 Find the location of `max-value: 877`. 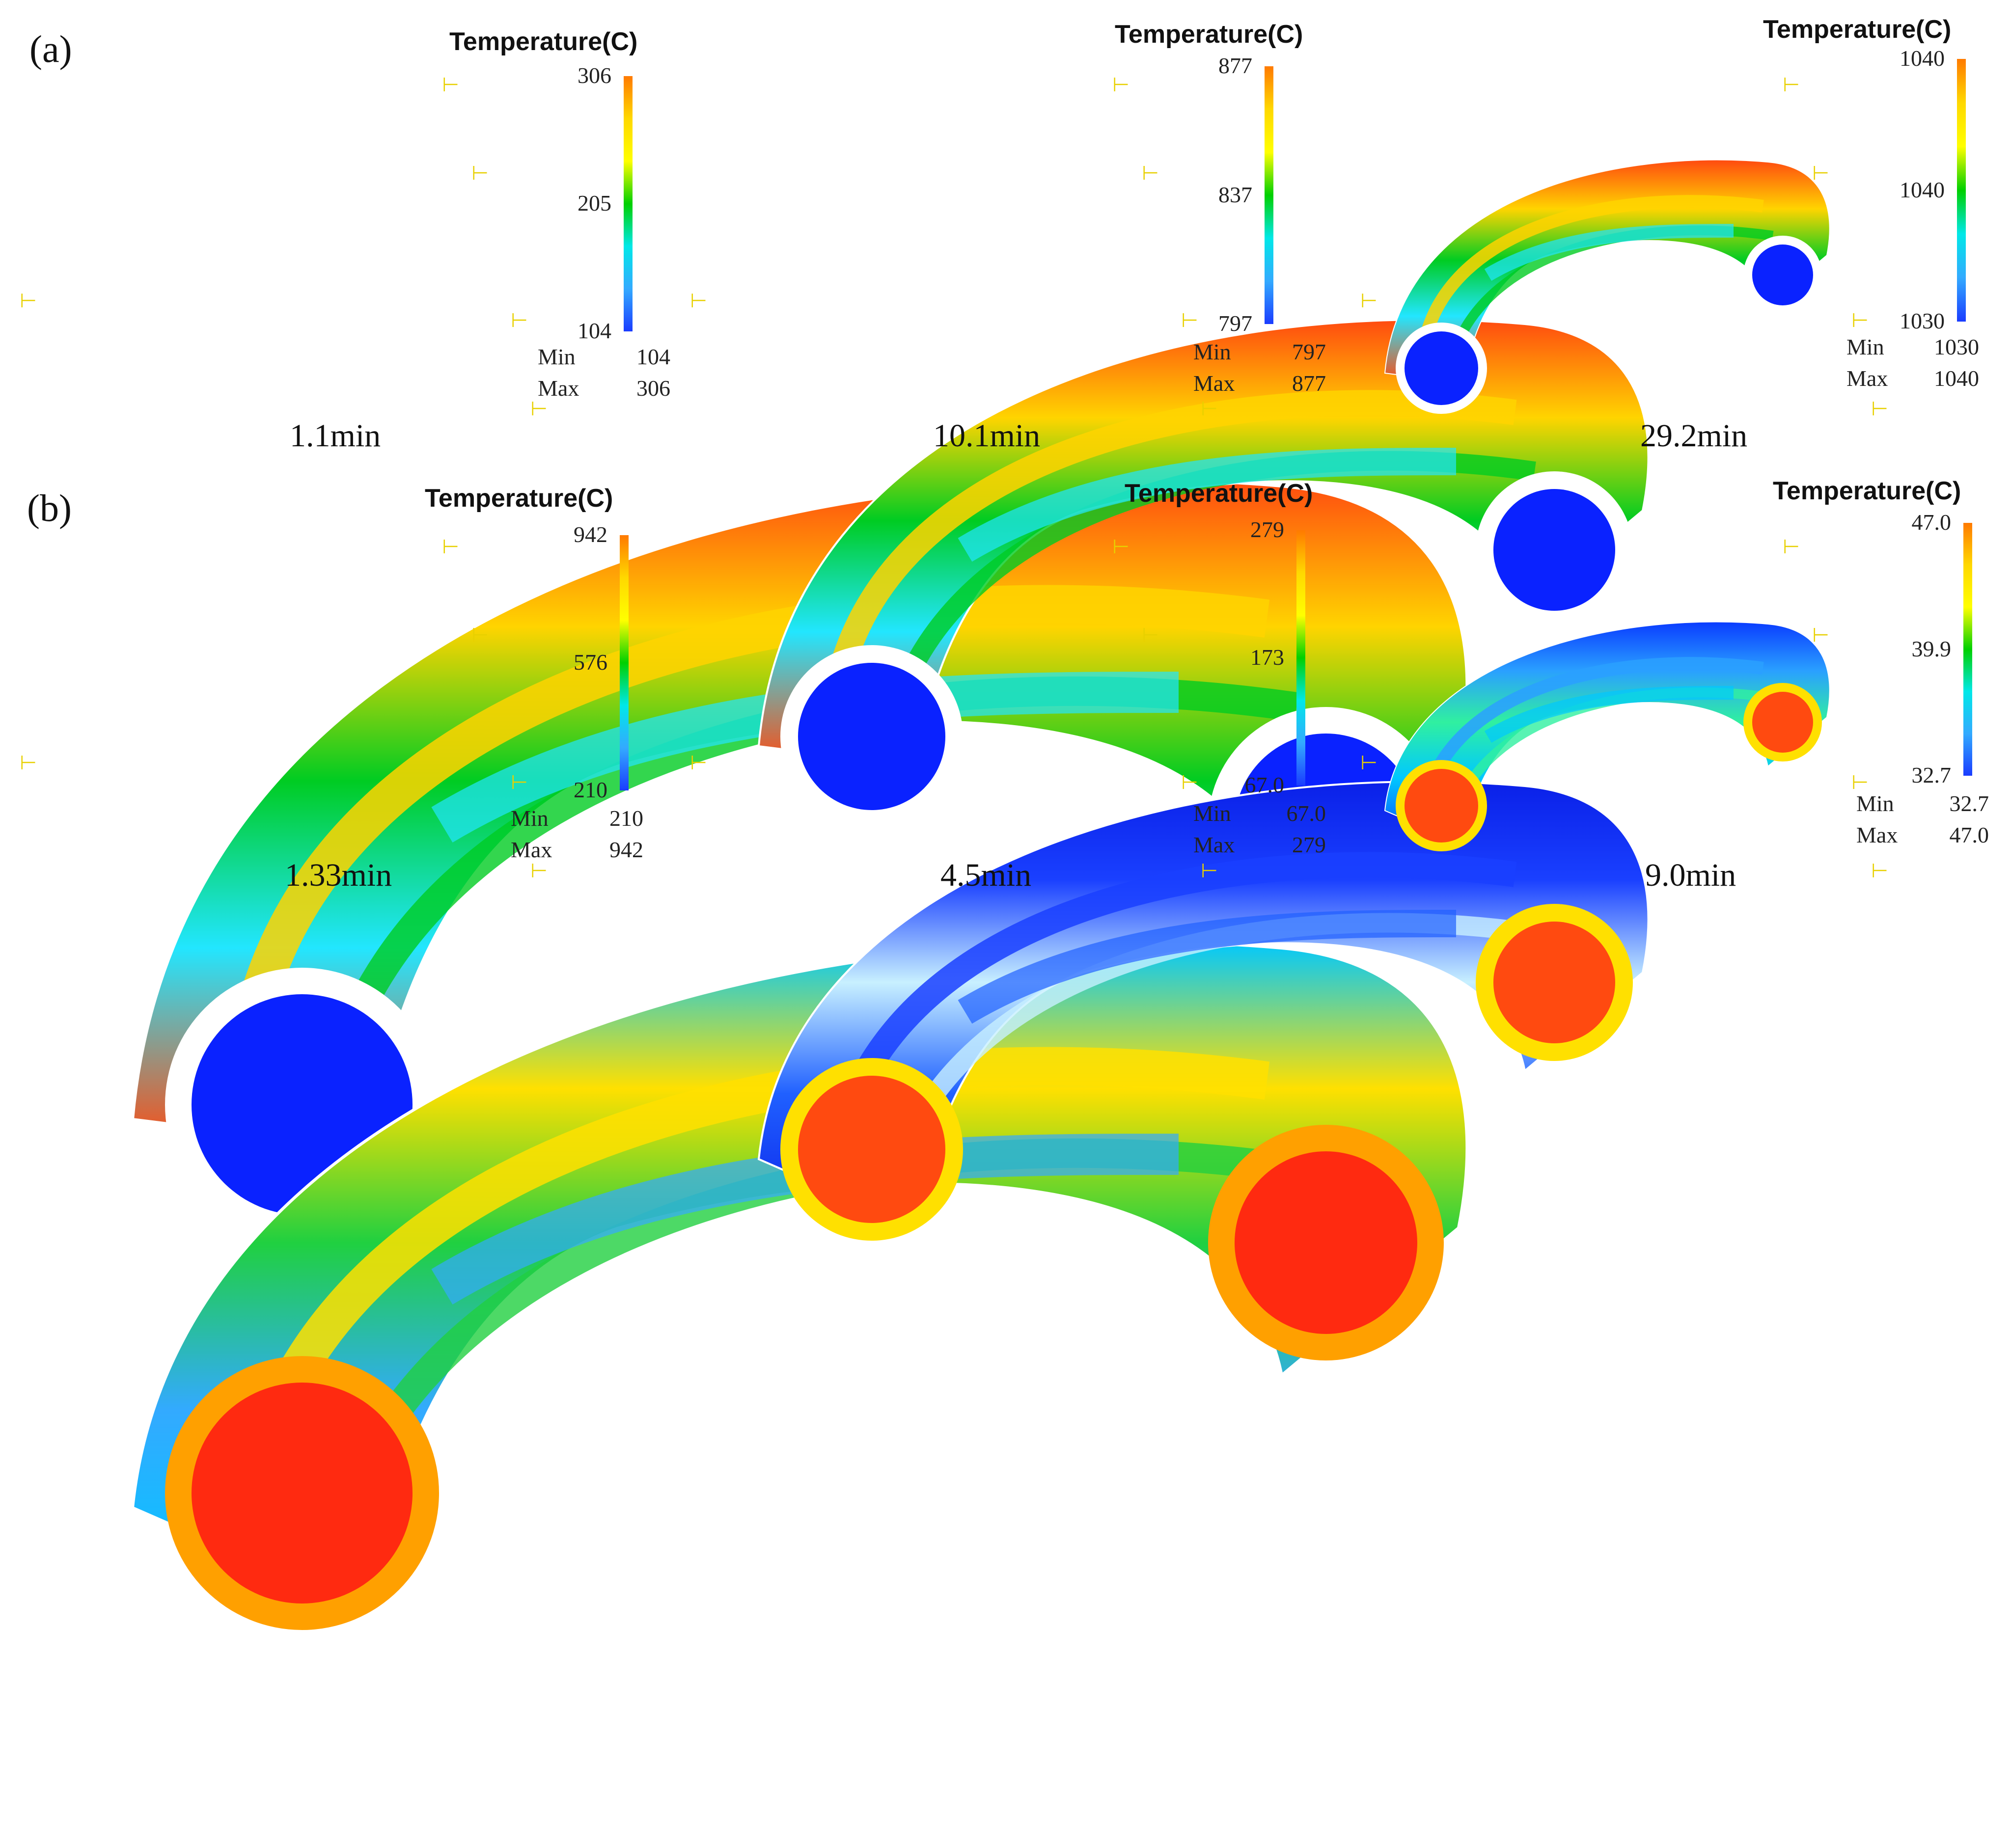

max-value: 877 is located at coordinates (1309, 383).